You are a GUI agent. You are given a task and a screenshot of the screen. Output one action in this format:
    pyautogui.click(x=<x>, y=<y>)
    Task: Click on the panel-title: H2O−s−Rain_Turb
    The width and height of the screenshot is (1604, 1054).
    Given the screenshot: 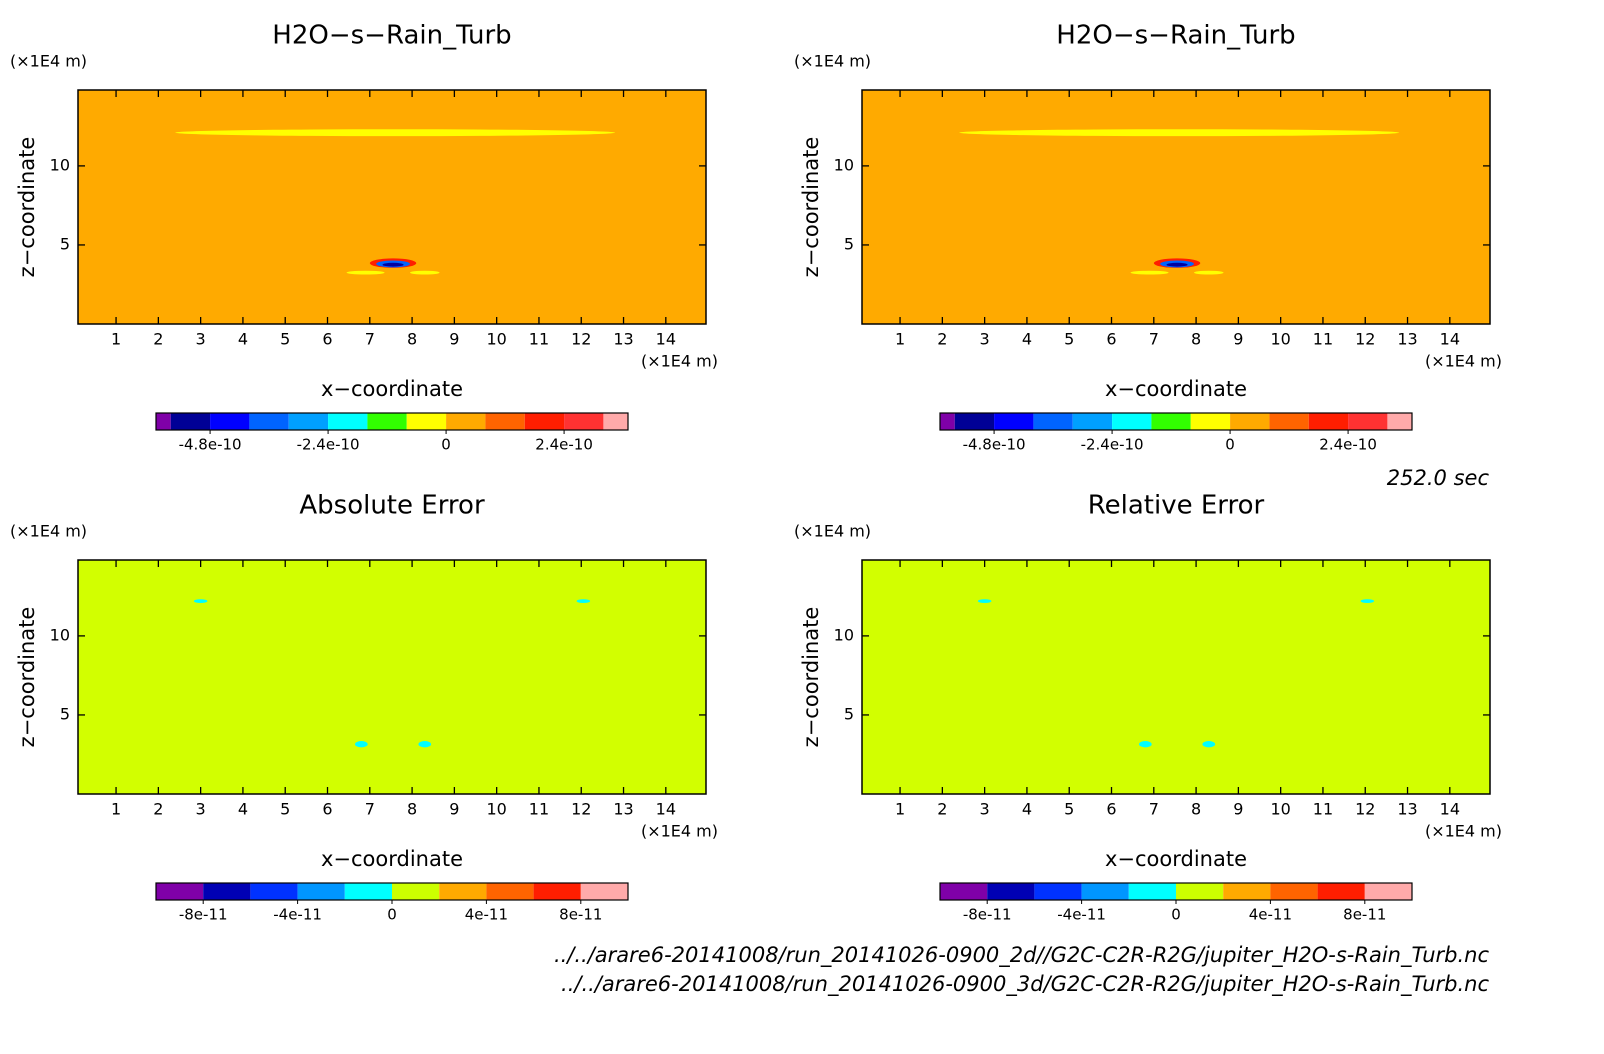 What is the action you would take?
    pyautogui.click(x=1175, y=36)
    